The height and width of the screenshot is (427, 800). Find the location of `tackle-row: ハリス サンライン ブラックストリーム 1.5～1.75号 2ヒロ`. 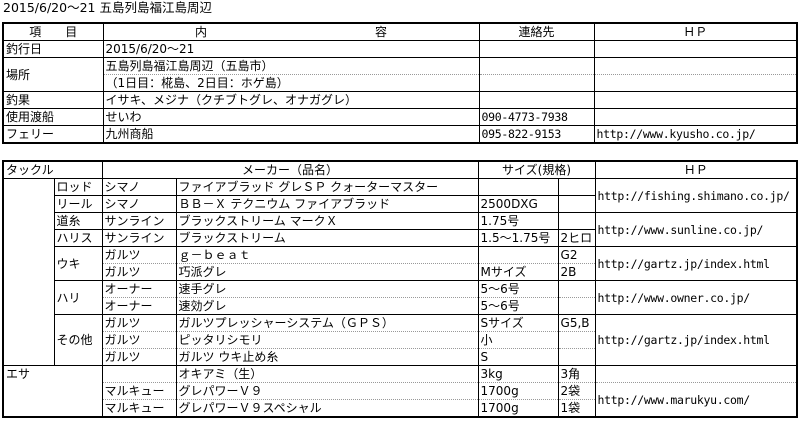

tackle-row: ハリス サンライン ブラックストリーム 1.5～1.75号 2ヒロ is located at coordinates (400, 238).